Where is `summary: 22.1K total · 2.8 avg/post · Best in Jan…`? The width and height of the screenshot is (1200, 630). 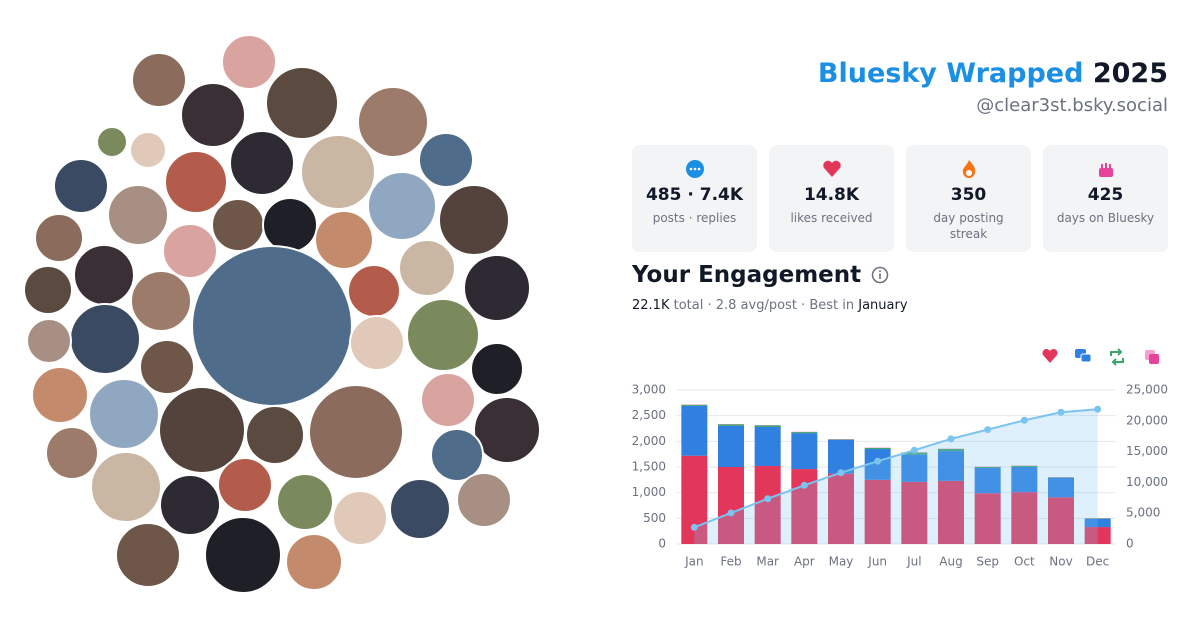
summary: 22.1K total · 2.8 avg/post · Best in Jan… is located at coordinates (770, 305).